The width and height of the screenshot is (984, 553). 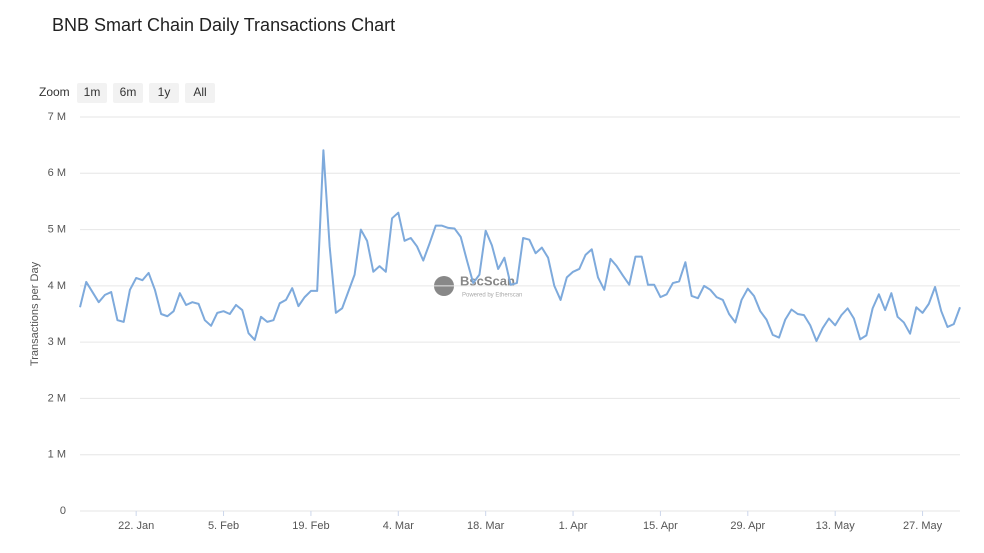 I want to click on y-tick-label: 6 M, so click(x=57, y=173).